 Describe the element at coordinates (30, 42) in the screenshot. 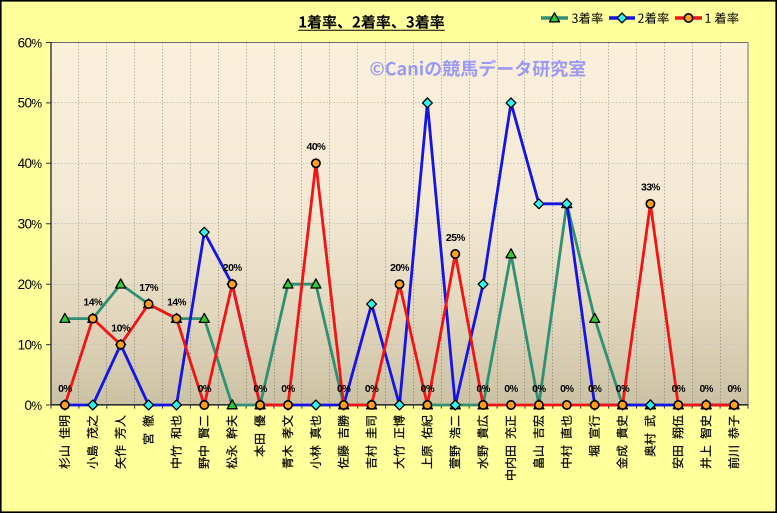

I see `svg-text: 60%` at that location.